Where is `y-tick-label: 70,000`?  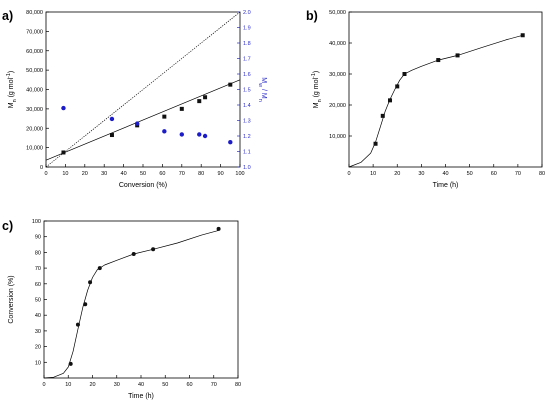 y-tick-label: 70,000 is located at coordinates (34, 32).